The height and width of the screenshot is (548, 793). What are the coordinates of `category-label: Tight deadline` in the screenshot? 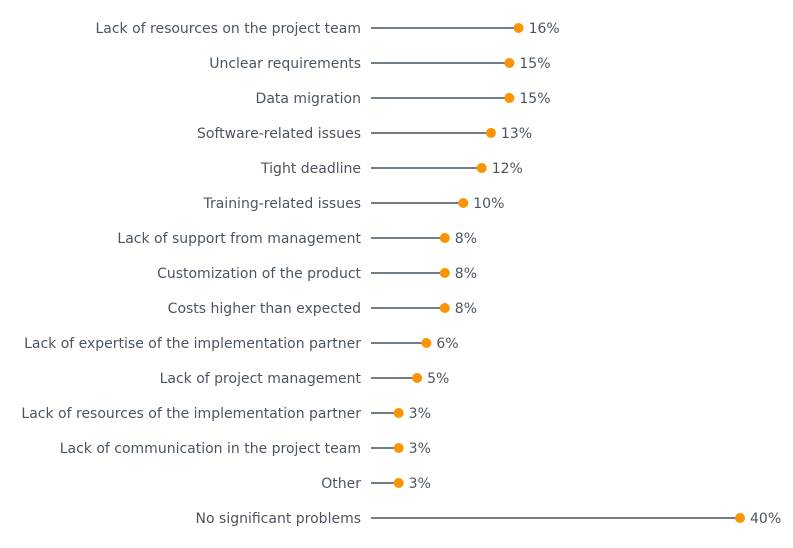 It's located at (310, 169).